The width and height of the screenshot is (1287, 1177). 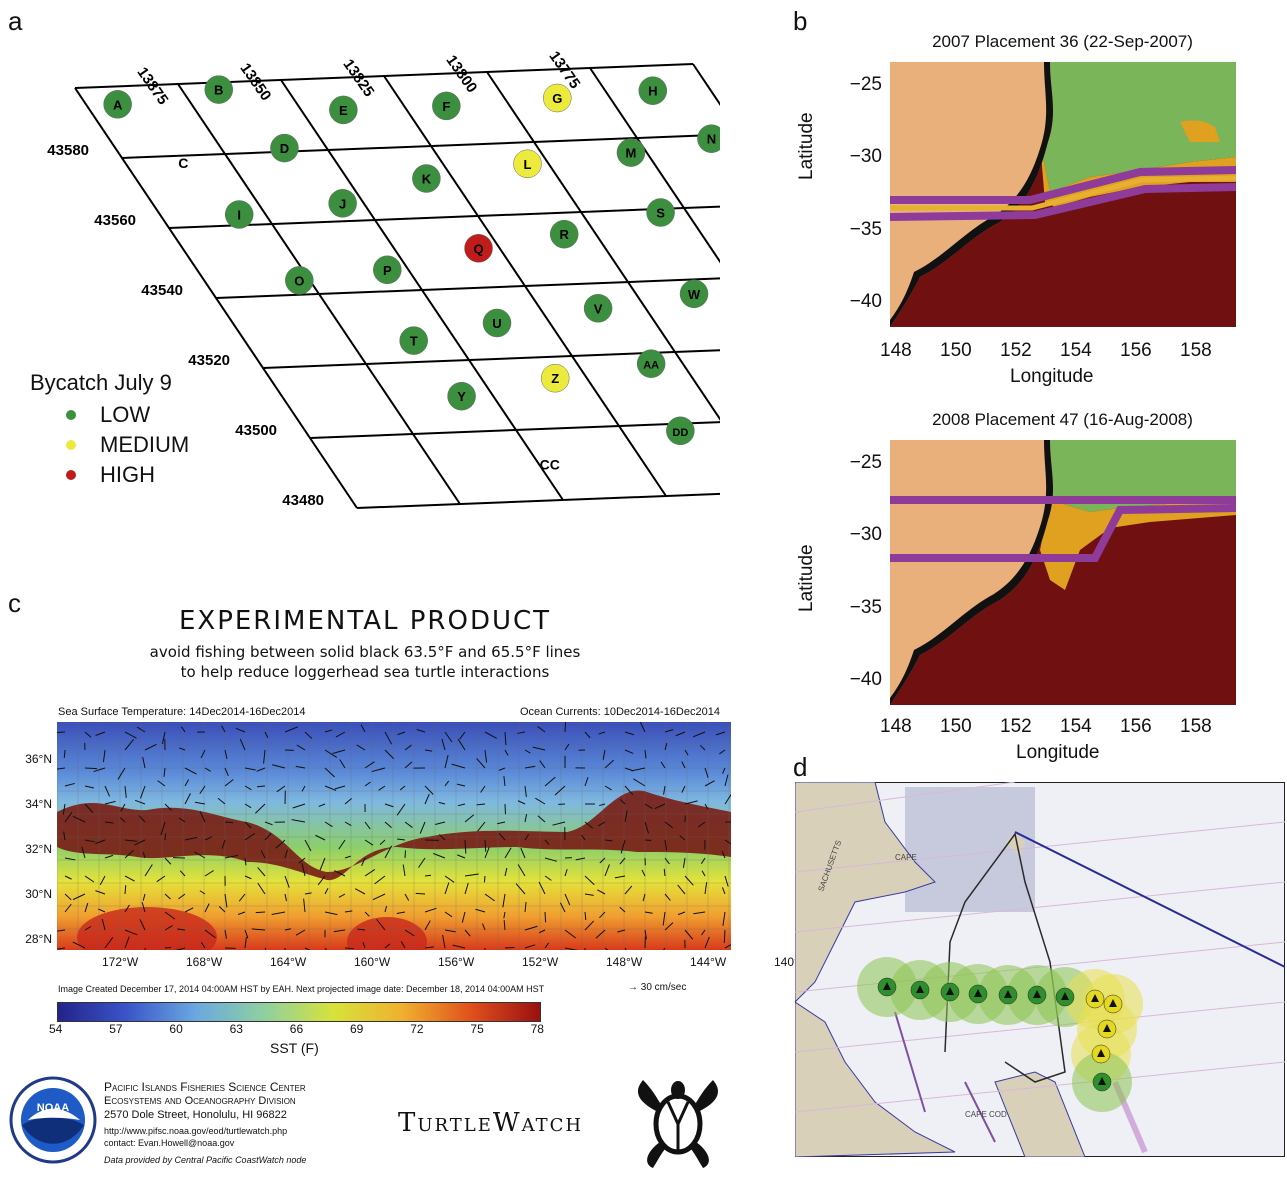 I want to click on tick-label: −25, so click(x=865, y=84).